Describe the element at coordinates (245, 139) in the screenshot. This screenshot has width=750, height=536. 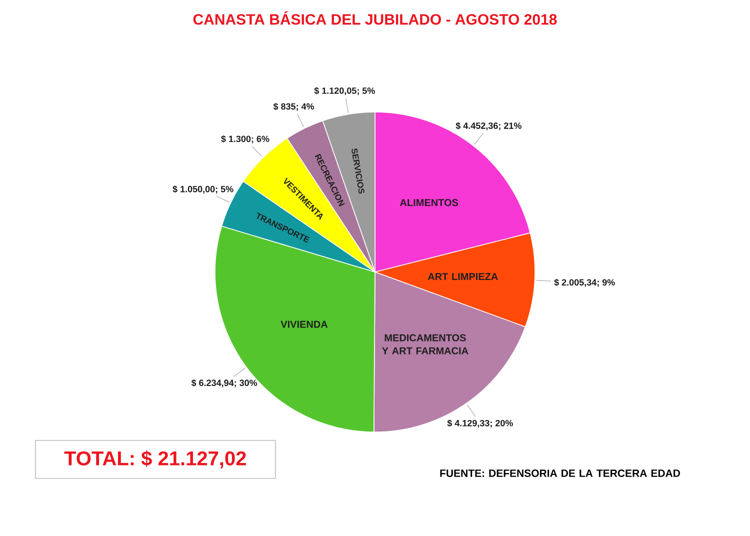
I see `data-label: $ 1.300; 6%` at that location.